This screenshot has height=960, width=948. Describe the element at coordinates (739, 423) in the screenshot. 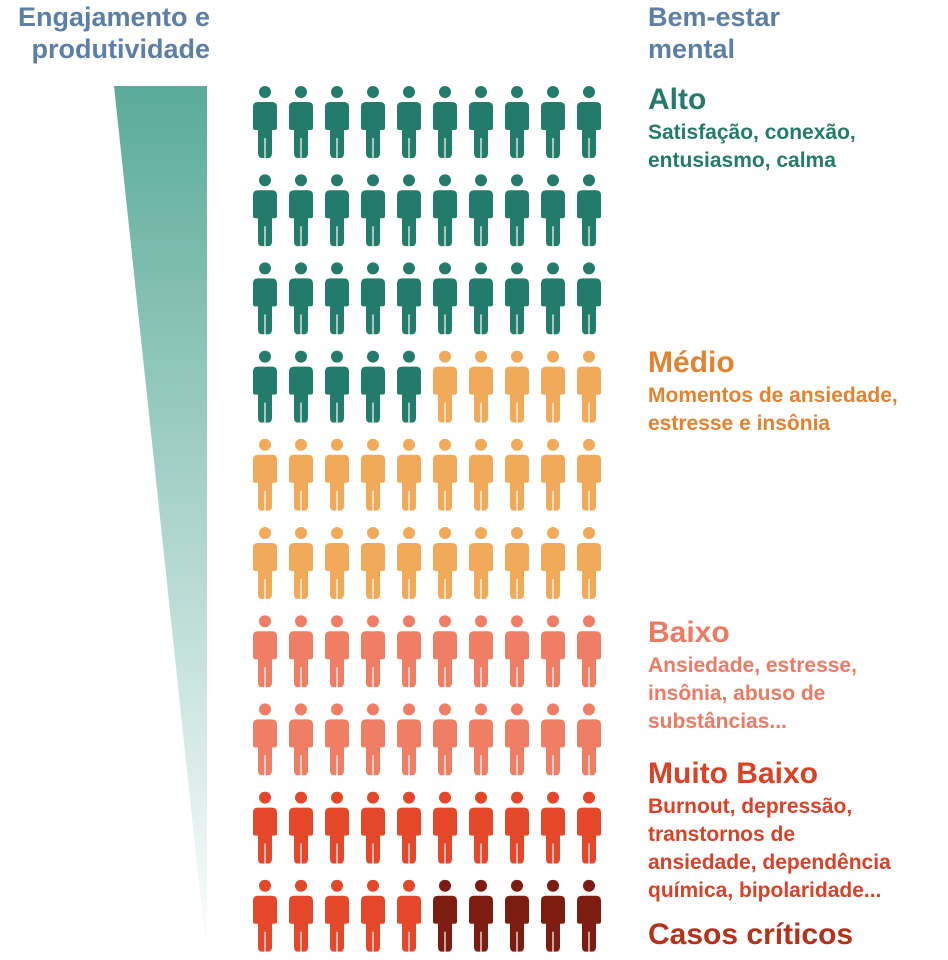

I see `category-medio-desc-line2: estresse e insônia` at that location.